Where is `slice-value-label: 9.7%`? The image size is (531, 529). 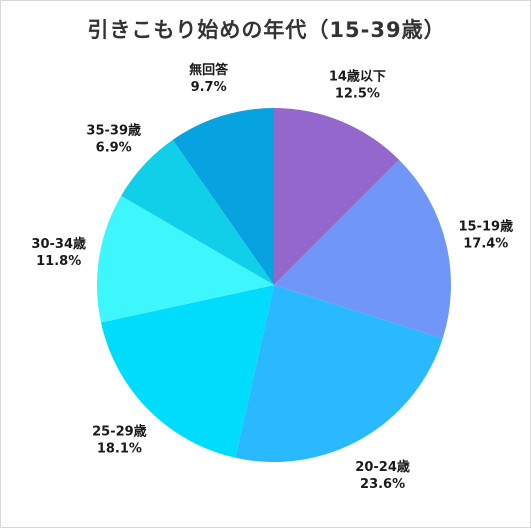 slice-value-label: 9.7% is located at coordinates (209, 87).